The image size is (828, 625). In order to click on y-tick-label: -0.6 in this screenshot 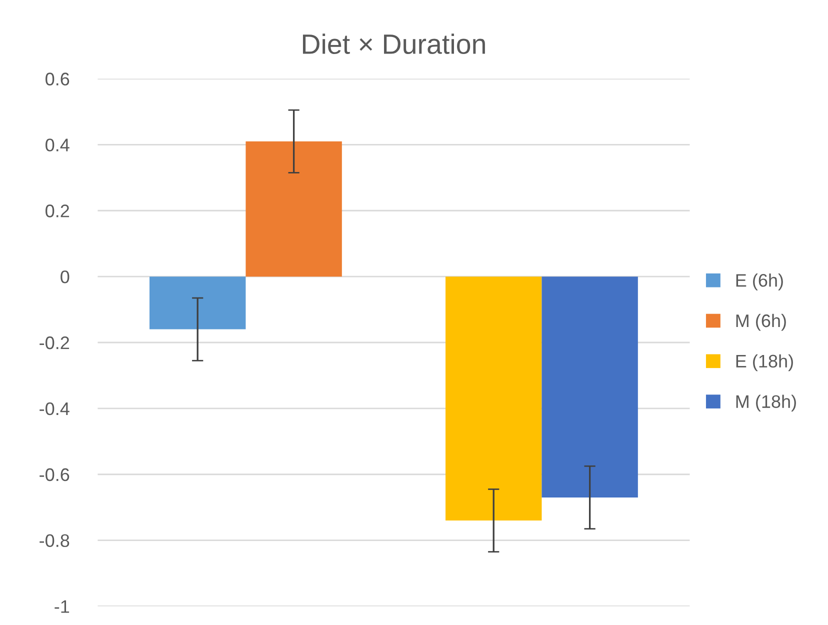, I will do `click(55, 475)`.